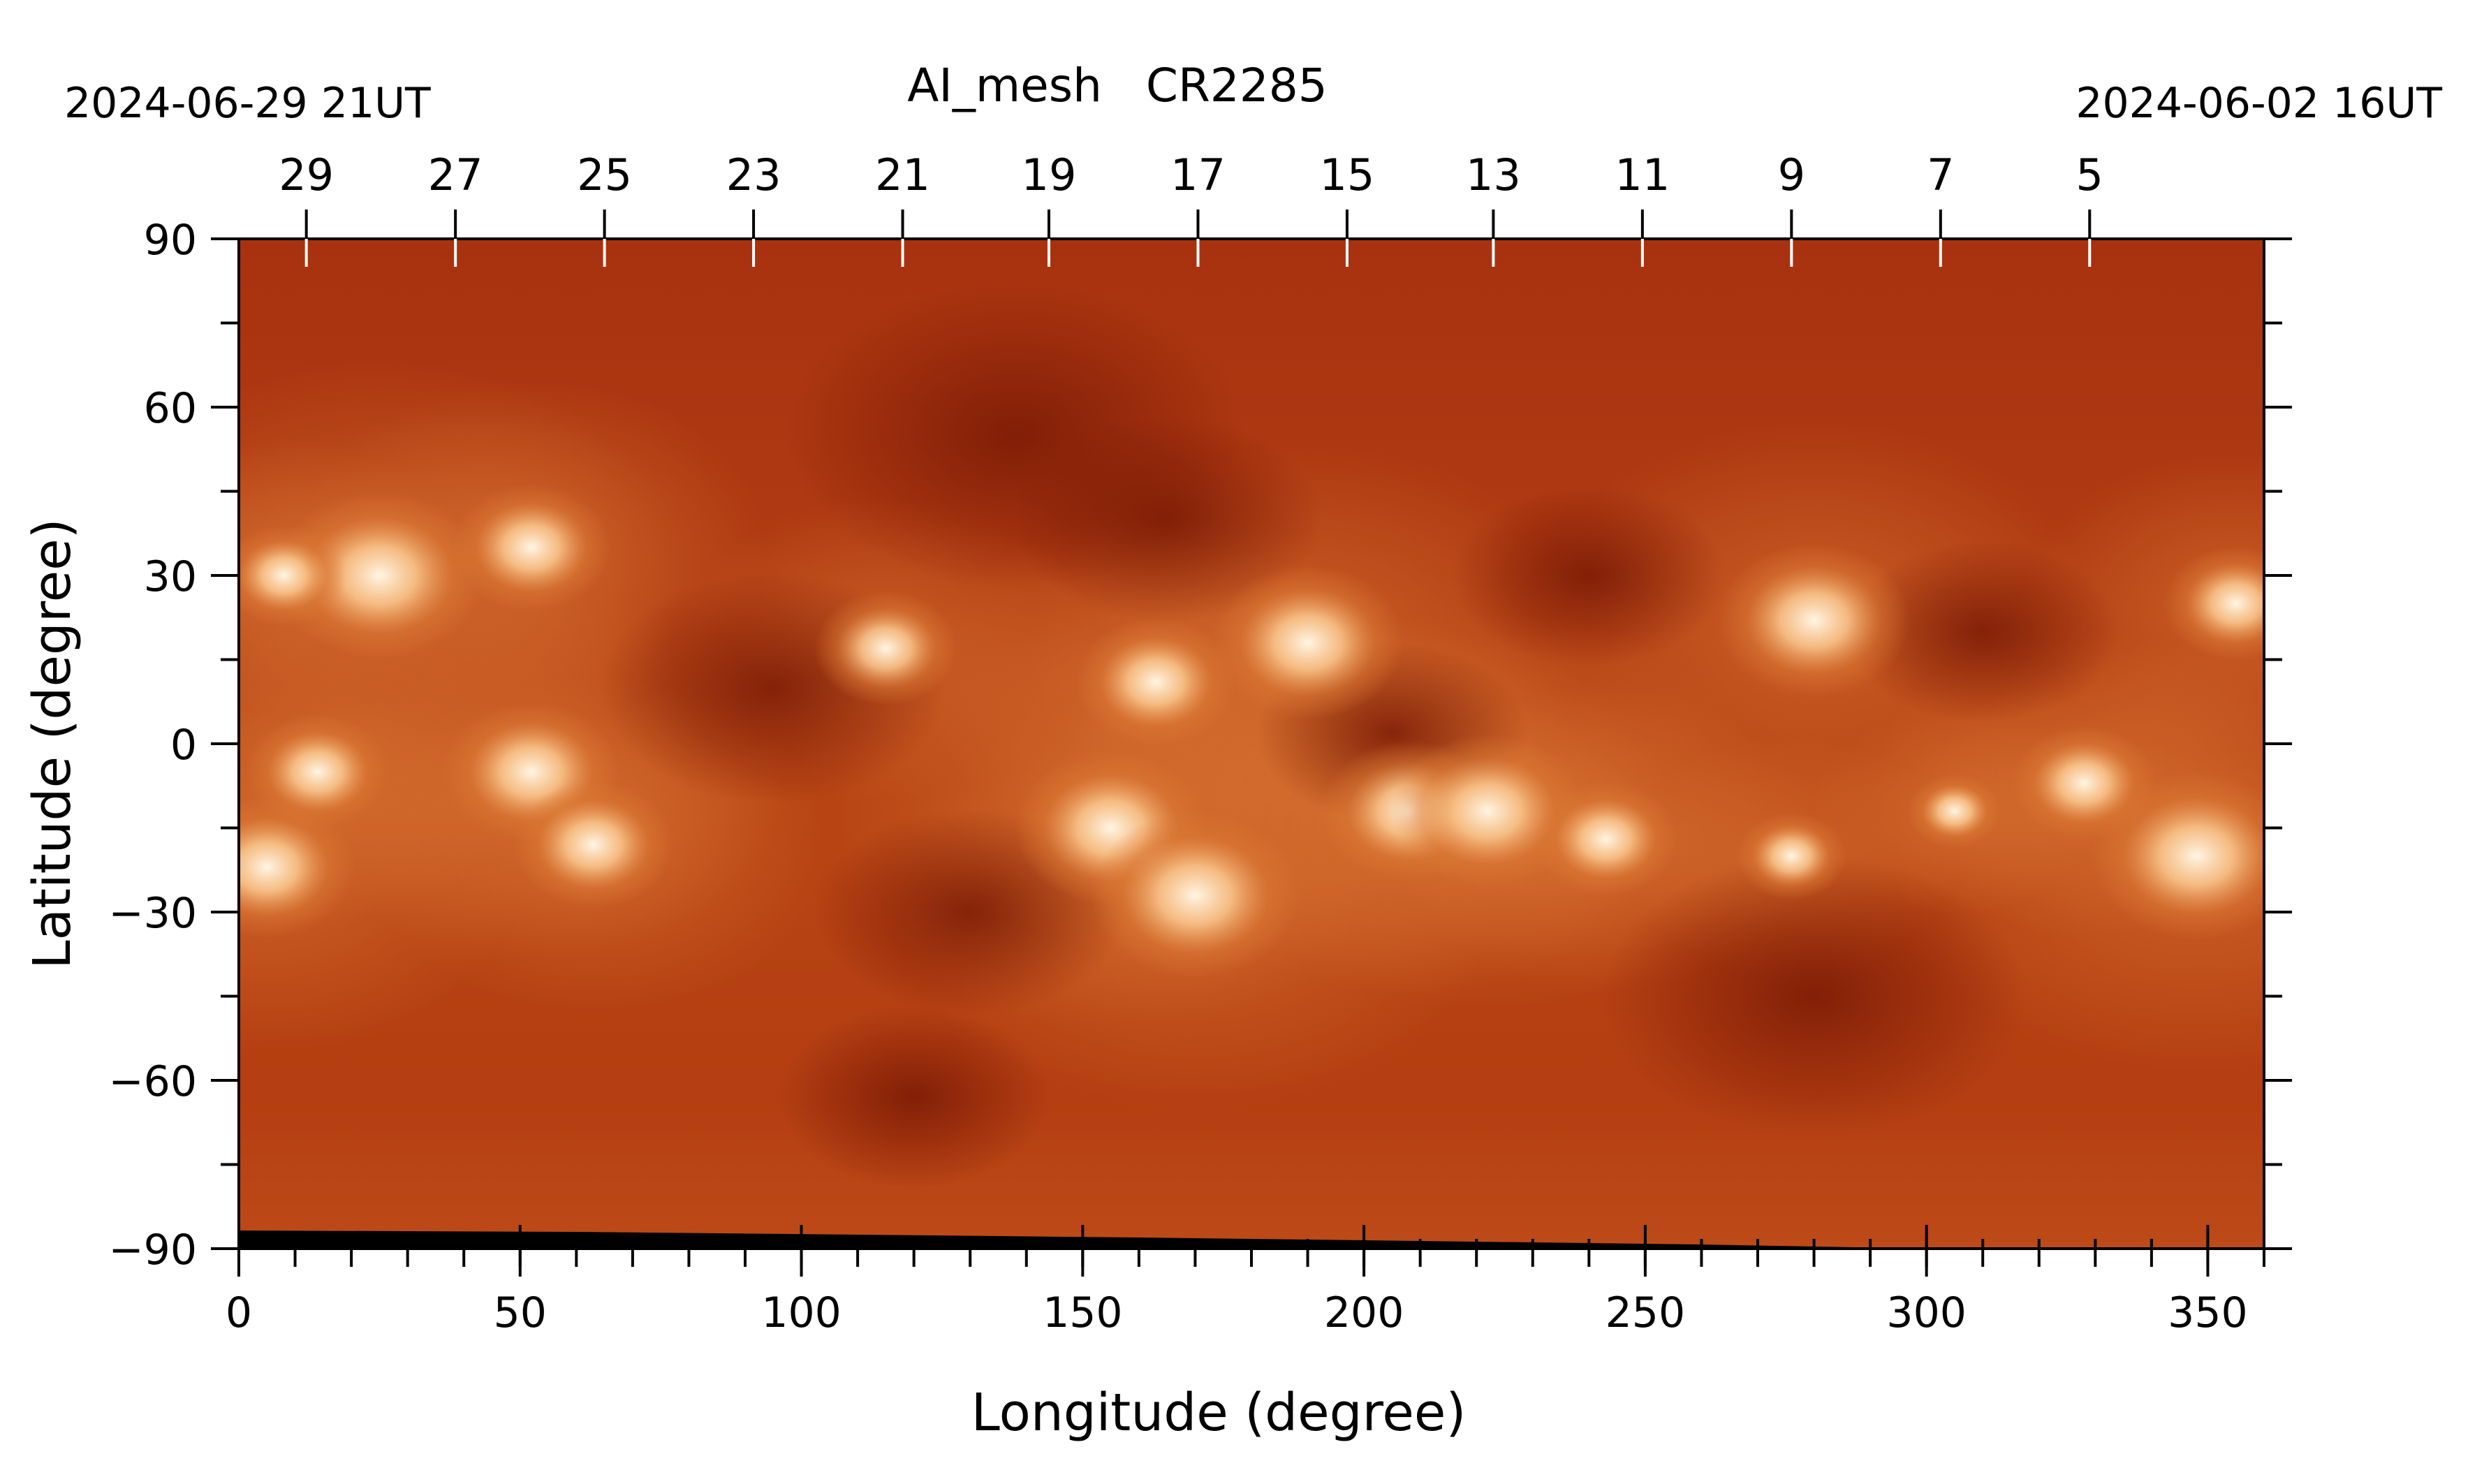  What do you see at coordinates (1198, 174) in the screenshot?
I see `top-date-tick-label: 17` at bounding box center [1198, 174].